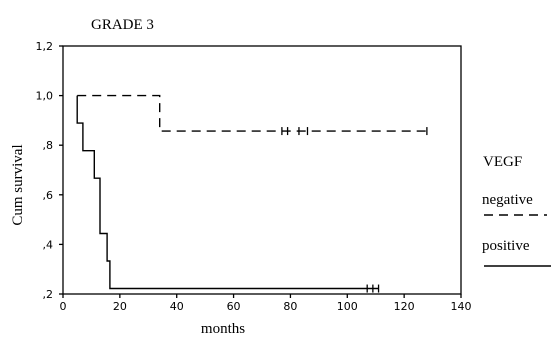 The image size is (554, 341). I want to click on y-tick-label: 1,2, so click(45, 46).